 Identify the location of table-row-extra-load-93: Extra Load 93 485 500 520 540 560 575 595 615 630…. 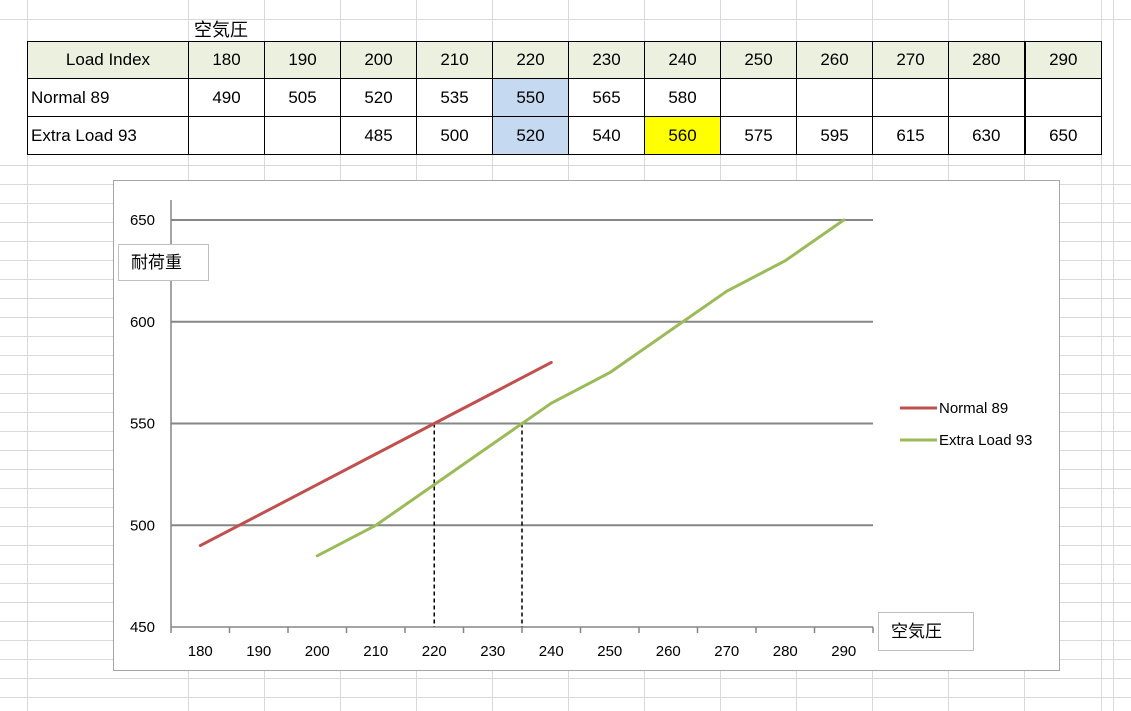
(564, 135).